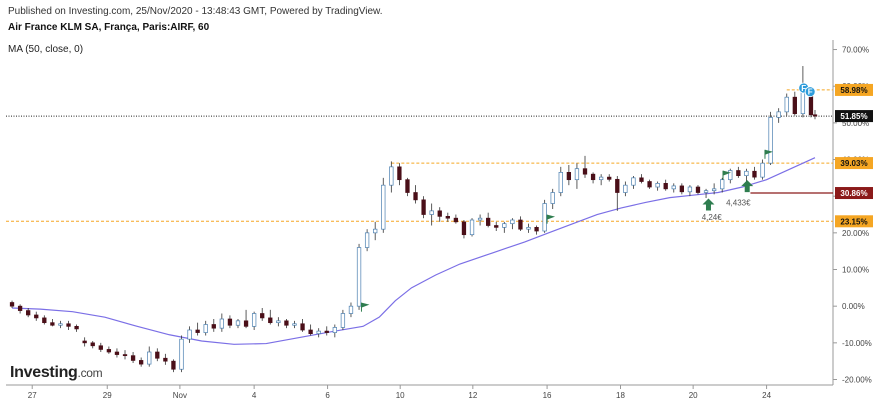  Describe the element at coordinates (327, 395) in the screenshot. I see `x-tick-label: 6` at that location.